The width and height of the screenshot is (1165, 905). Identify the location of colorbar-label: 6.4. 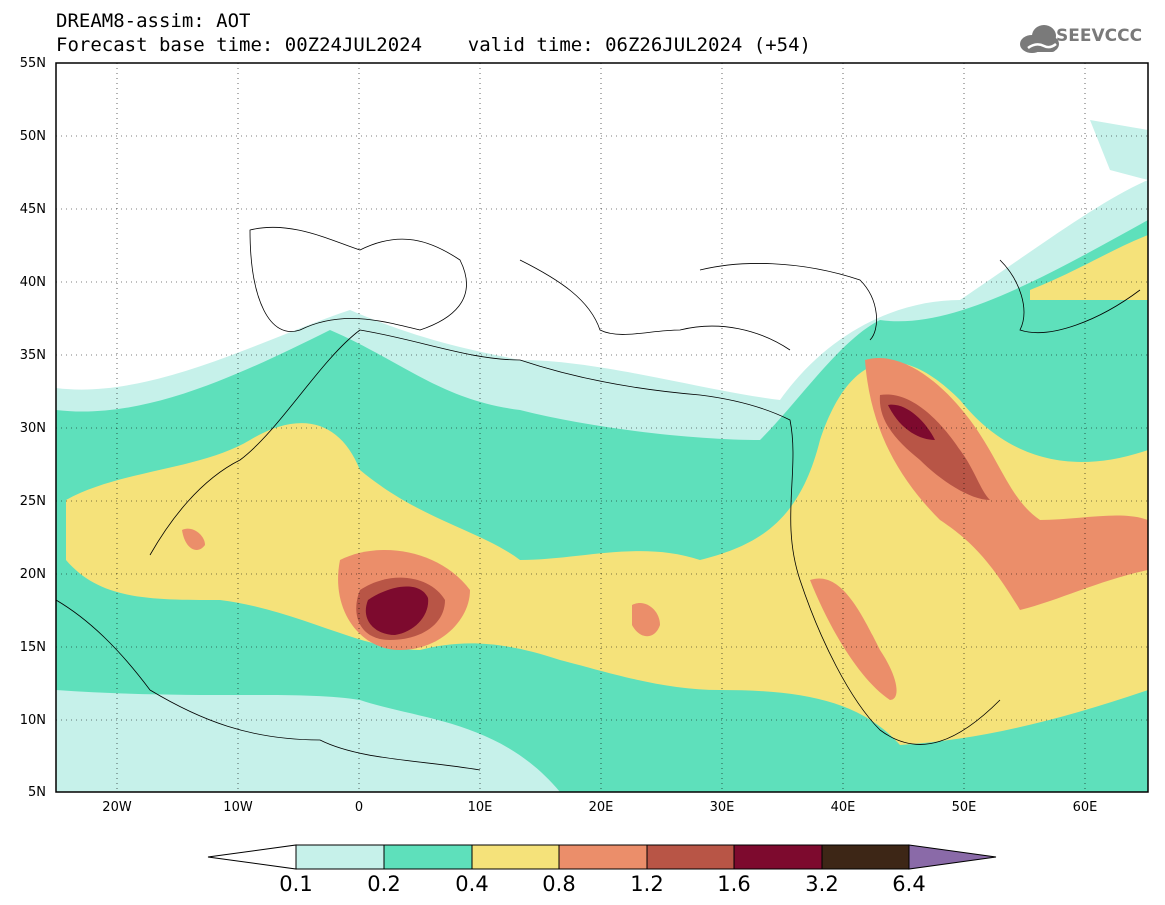
(909, 884).